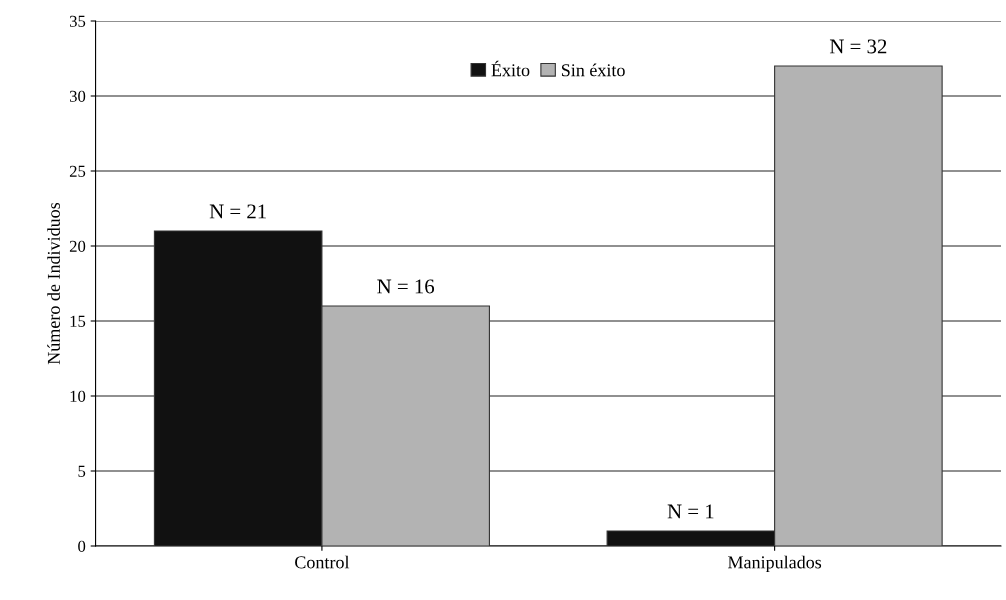 The height and width of the screenshot is (600, 1006). I want to click on data-label: N = 32, so click(858, 46).